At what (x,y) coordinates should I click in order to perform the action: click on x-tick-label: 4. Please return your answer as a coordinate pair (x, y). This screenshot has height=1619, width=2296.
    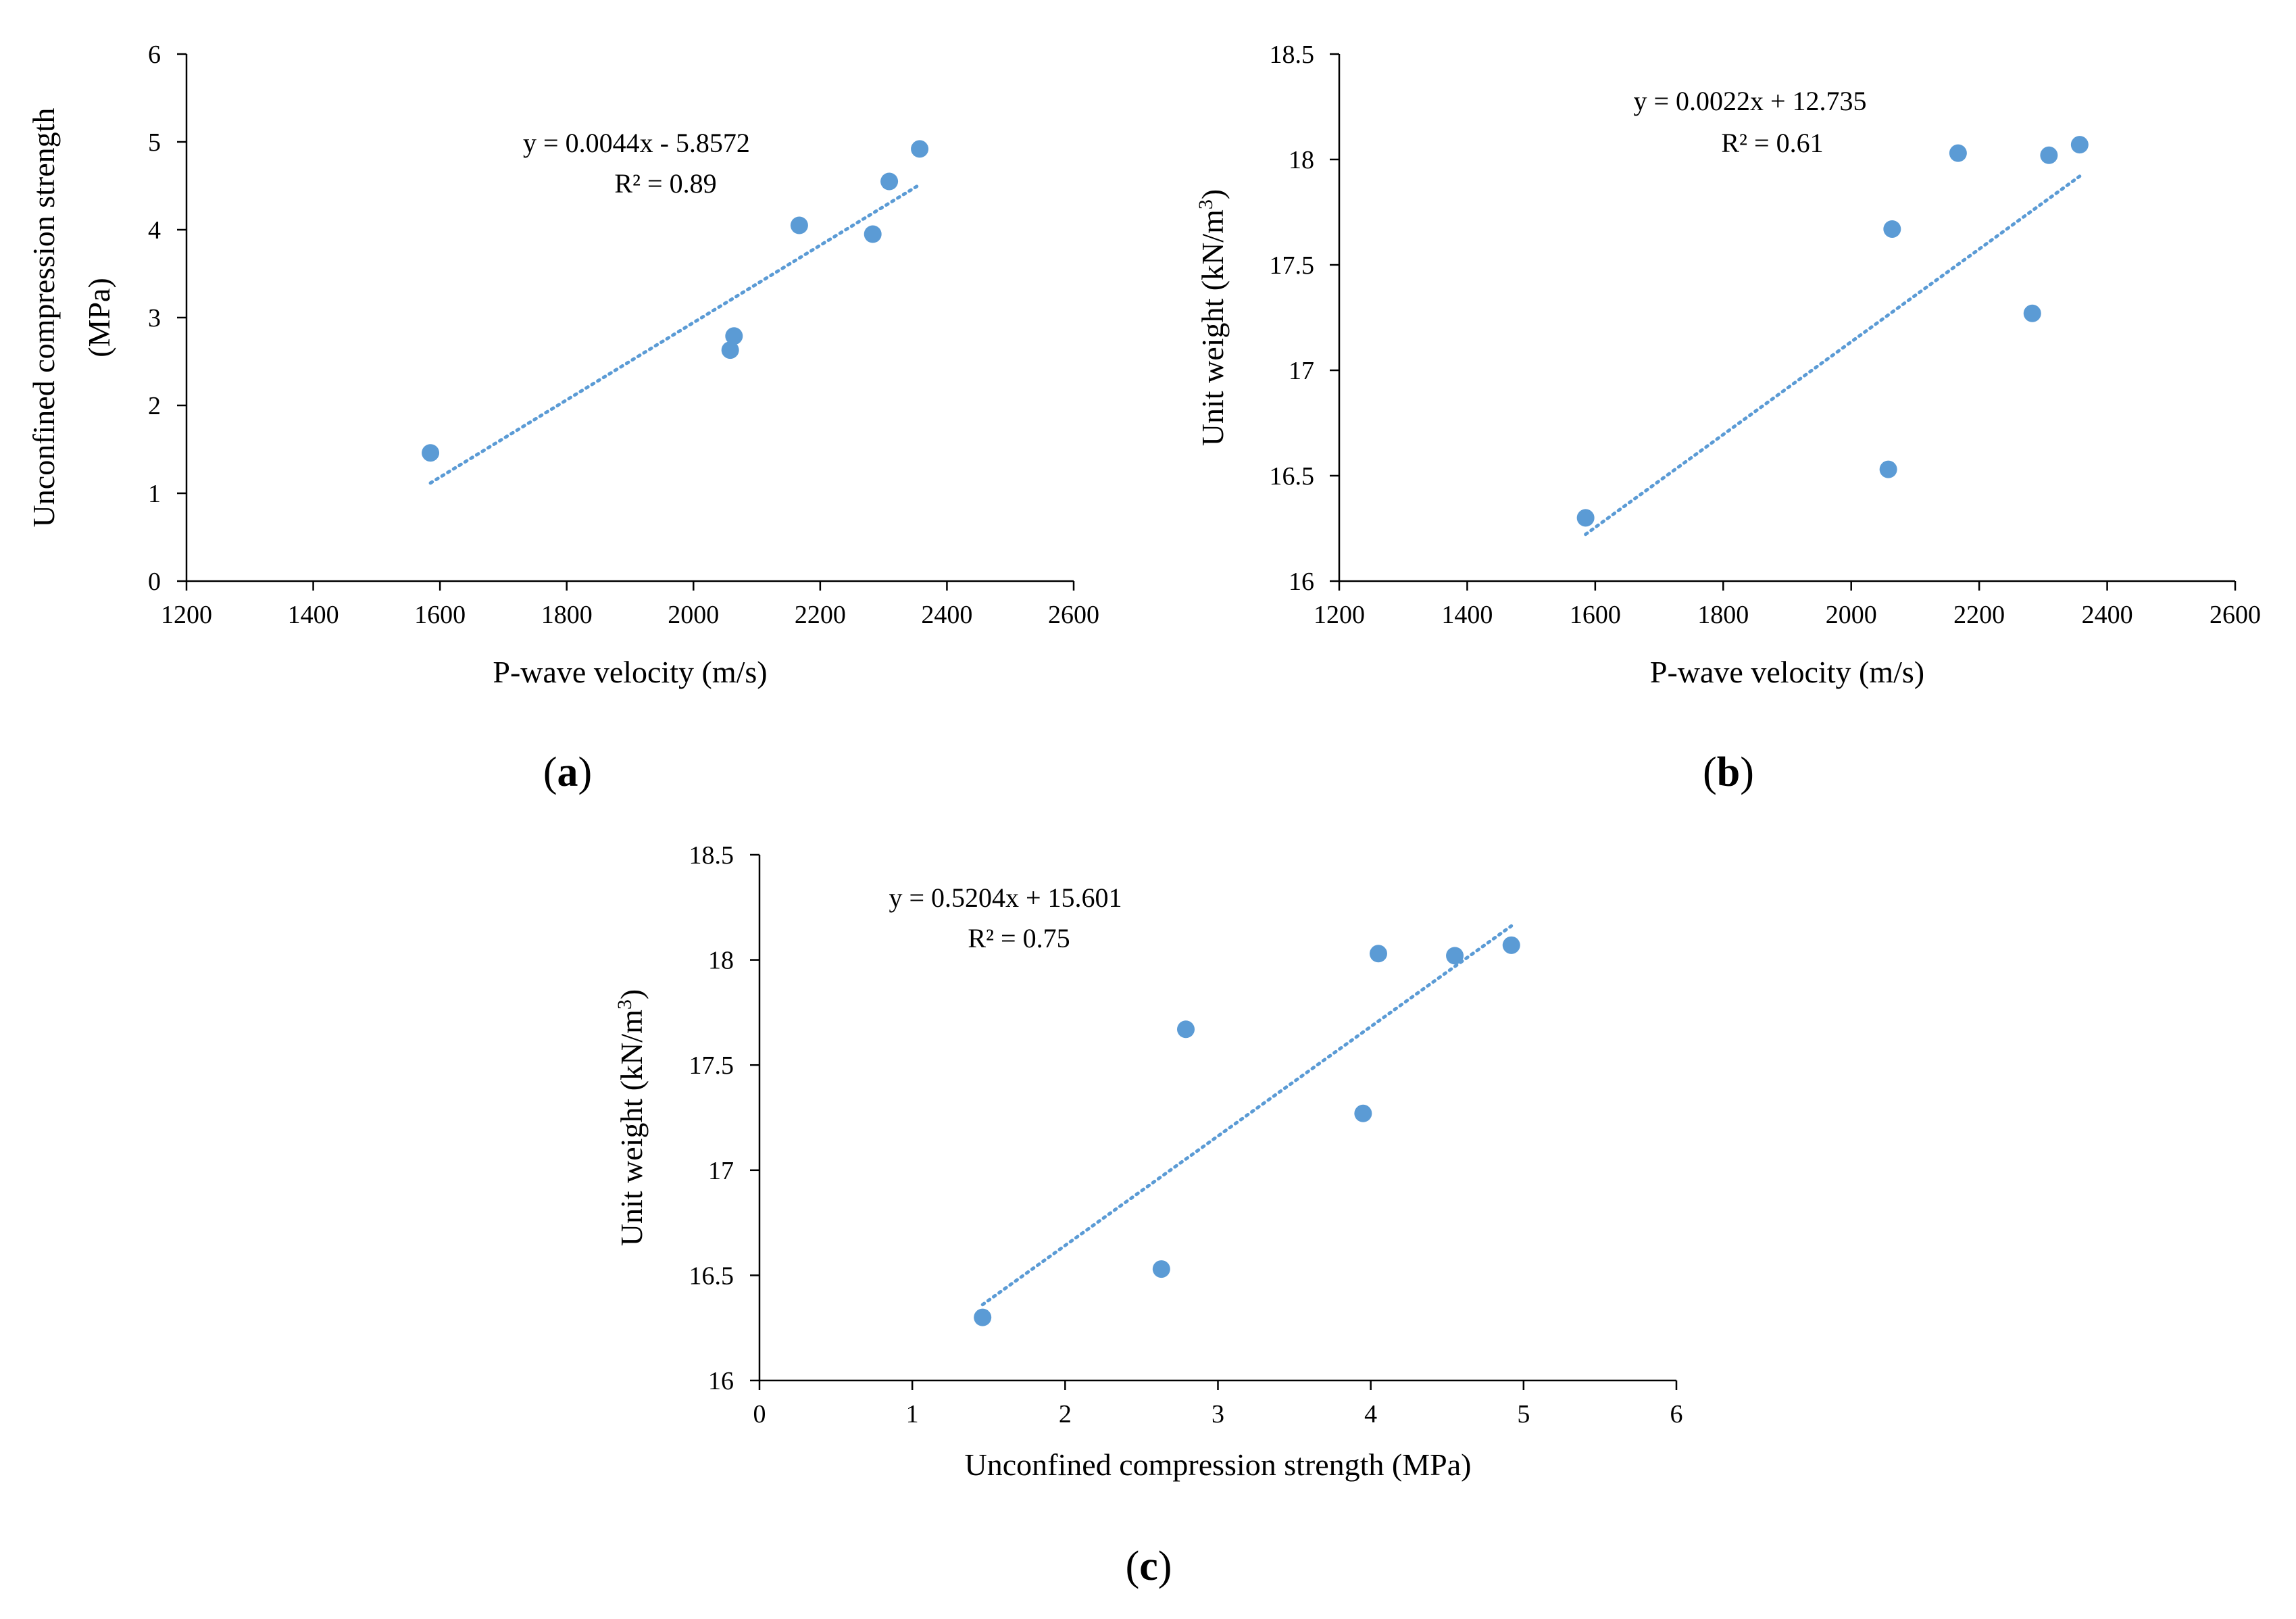
    Looking at the image, I should click on (1371, 1414).